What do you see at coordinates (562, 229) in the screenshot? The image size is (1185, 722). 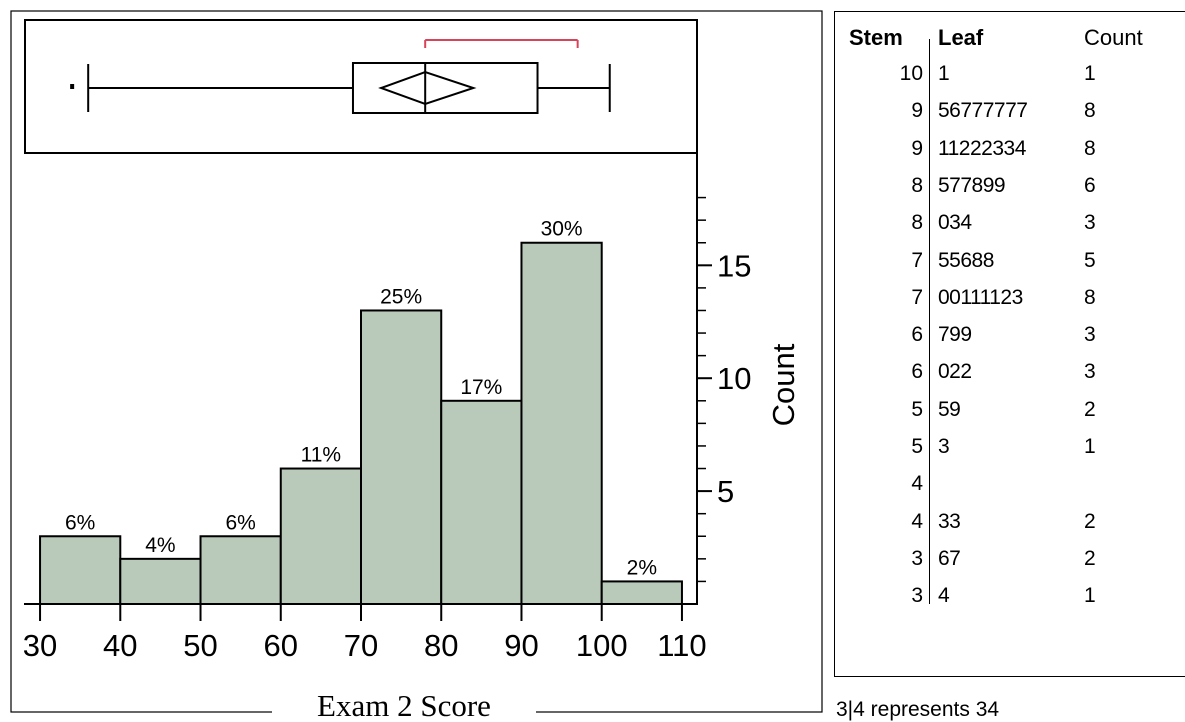 I see `bar-percent-label: 30%` at bounding box center [562, 229].